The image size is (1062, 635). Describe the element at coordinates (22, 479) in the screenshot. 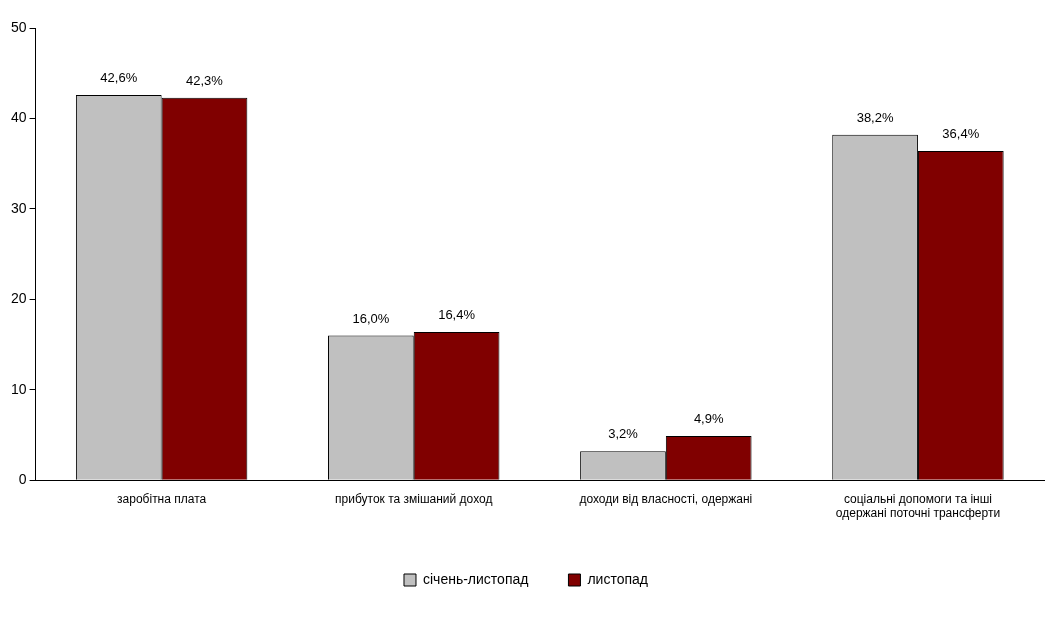

I see `y-tick-label: 0` at that location.